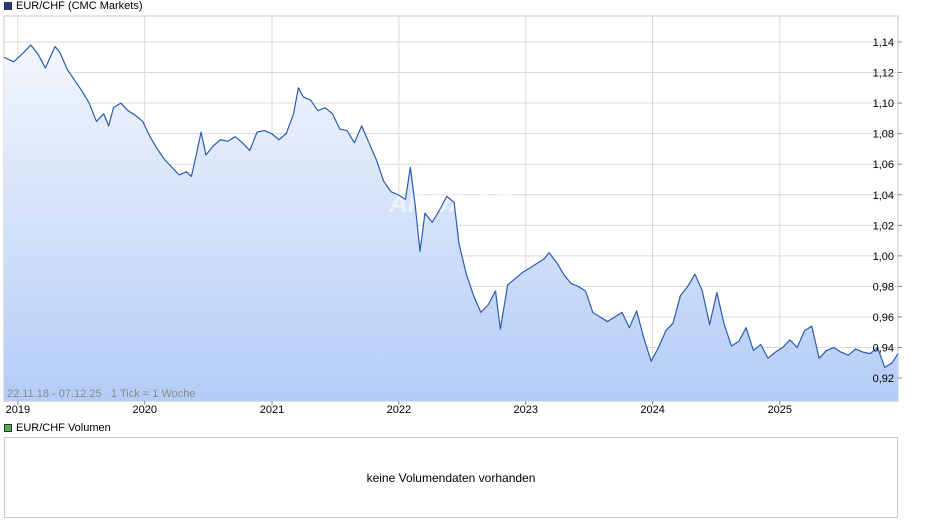 Image resolution: width=940 pixels, height=526 pixels. What do you see at coordinates (883, 287) in the screenshot?
I see `y-tick-label: 0,98` at bounding box center [883, 287].